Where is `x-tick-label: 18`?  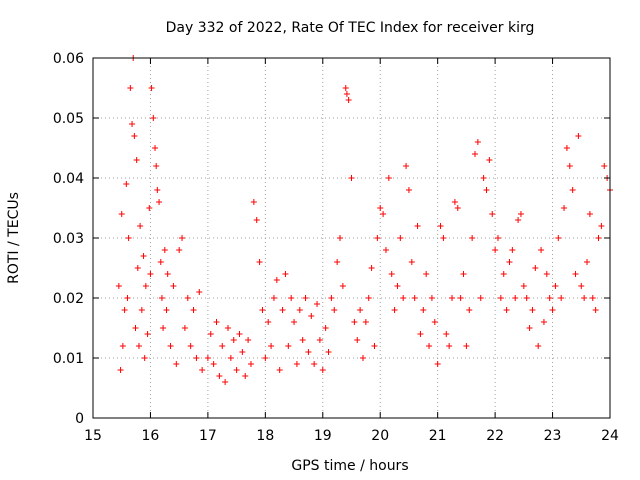
x-tick-label: 18 is located at coordinates (265, 436).